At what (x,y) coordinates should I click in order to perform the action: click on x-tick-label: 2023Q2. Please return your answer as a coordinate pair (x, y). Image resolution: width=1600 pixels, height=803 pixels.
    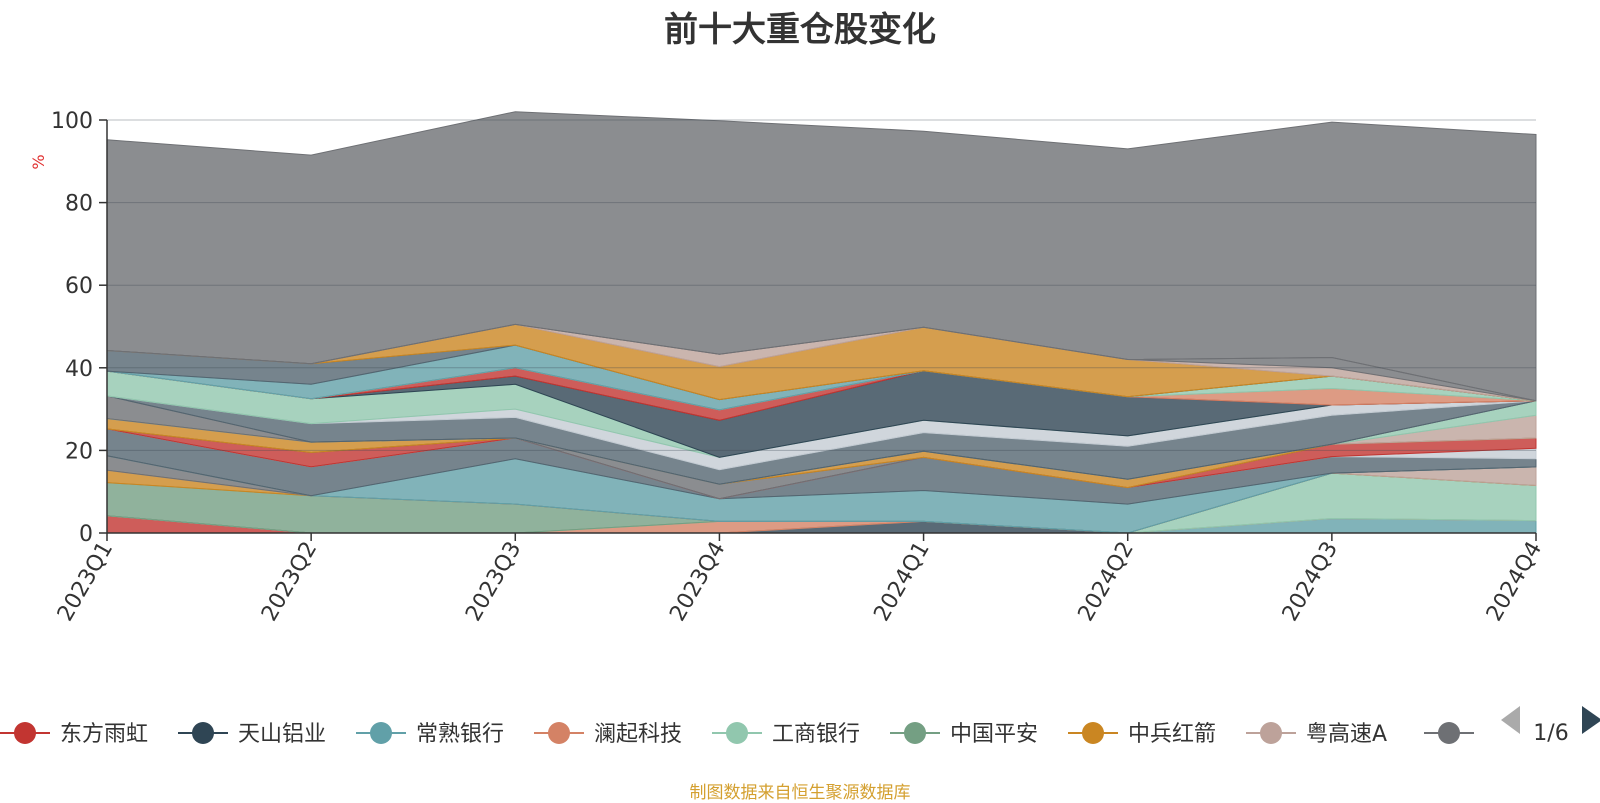
    Looking at the image, I should click on (289, 582).